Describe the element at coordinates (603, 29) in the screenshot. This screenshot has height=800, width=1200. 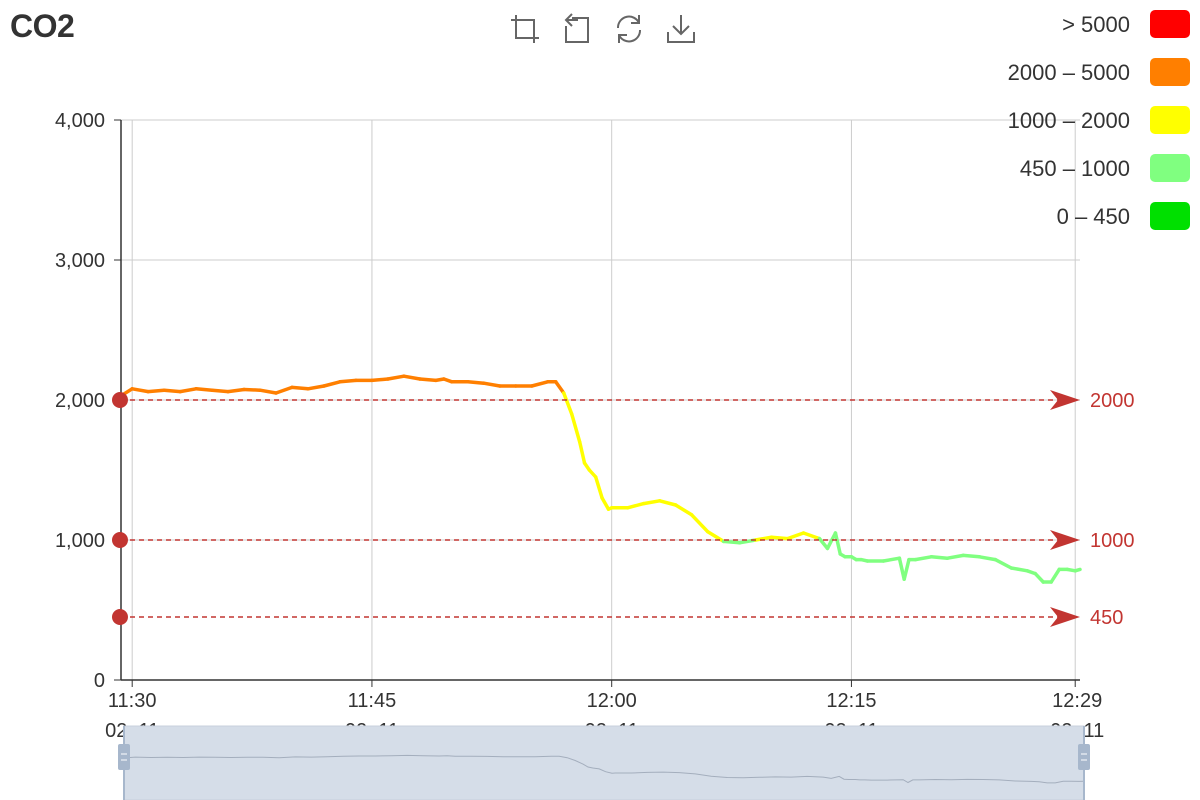
I see `toolbox` at that location.